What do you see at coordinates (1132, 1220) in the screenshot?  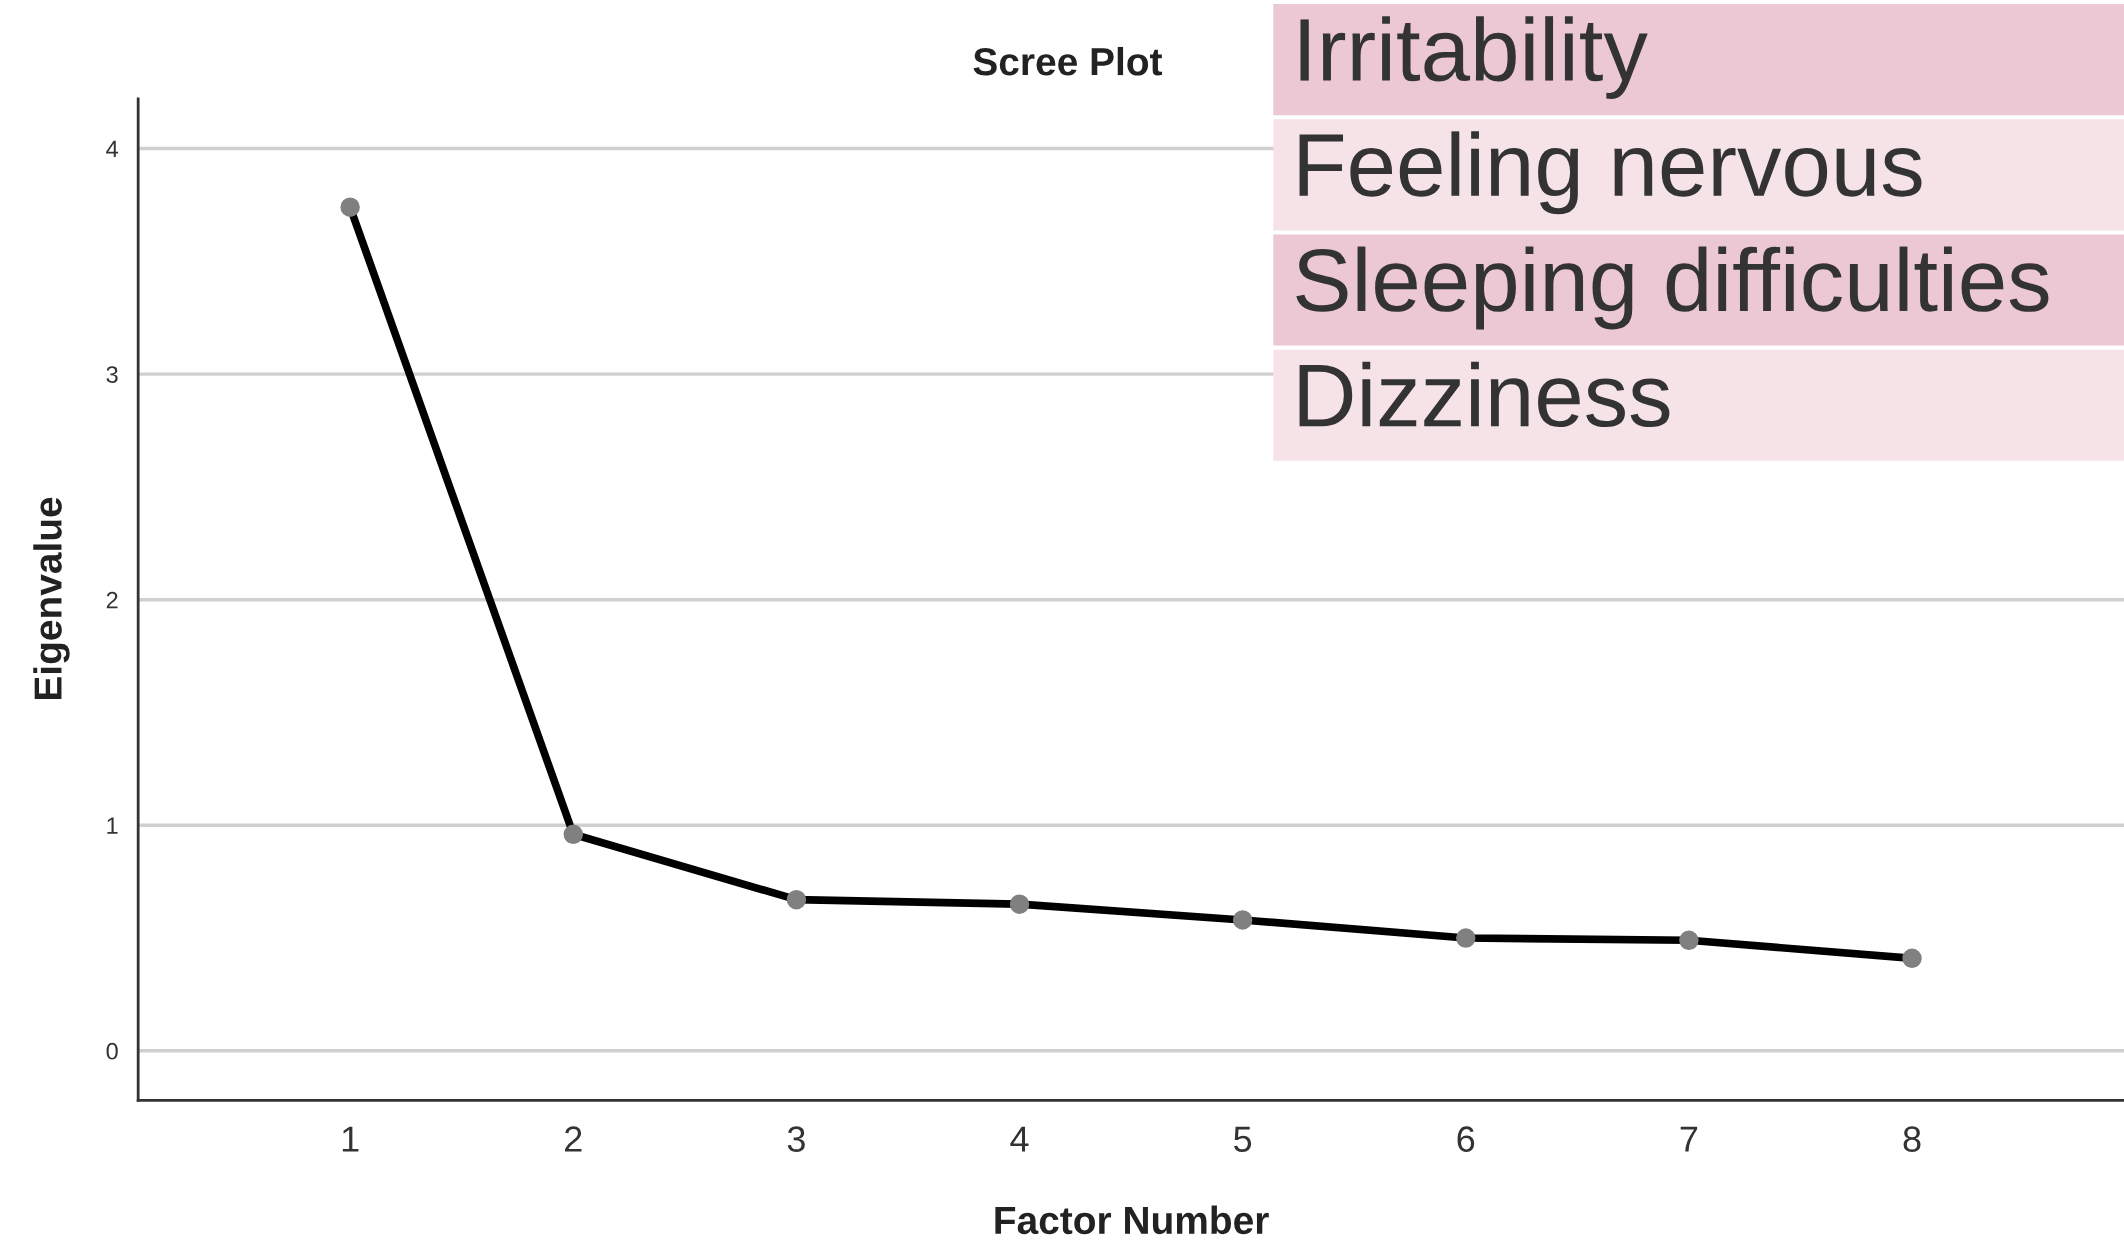 I see `x-axis-title: Factor Number` at bounding box center [1132, 1220].